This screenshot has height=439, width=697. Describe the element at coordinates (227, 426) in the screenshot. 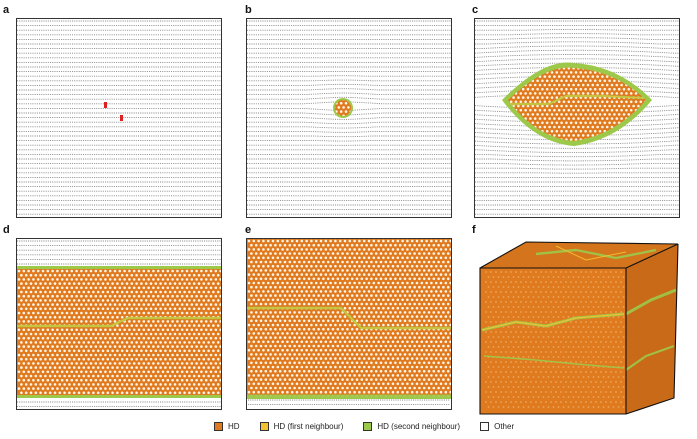

I see `legend-item-hd: HD` at that location.